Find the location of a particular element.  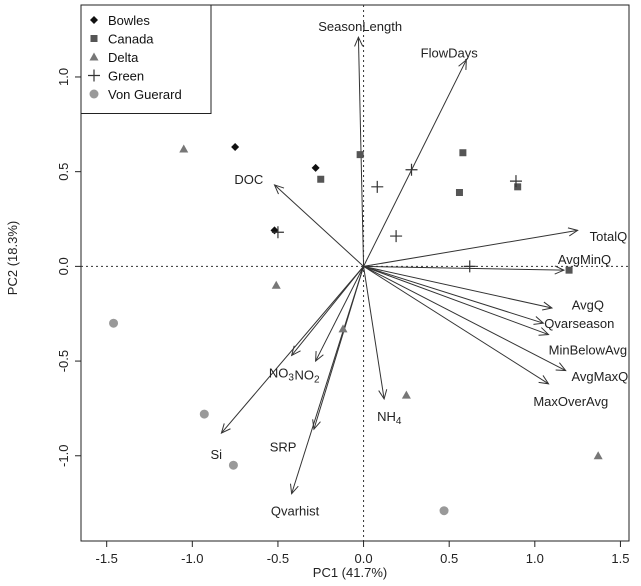

legend-label-green: Green is located at coordinates (126, 76).